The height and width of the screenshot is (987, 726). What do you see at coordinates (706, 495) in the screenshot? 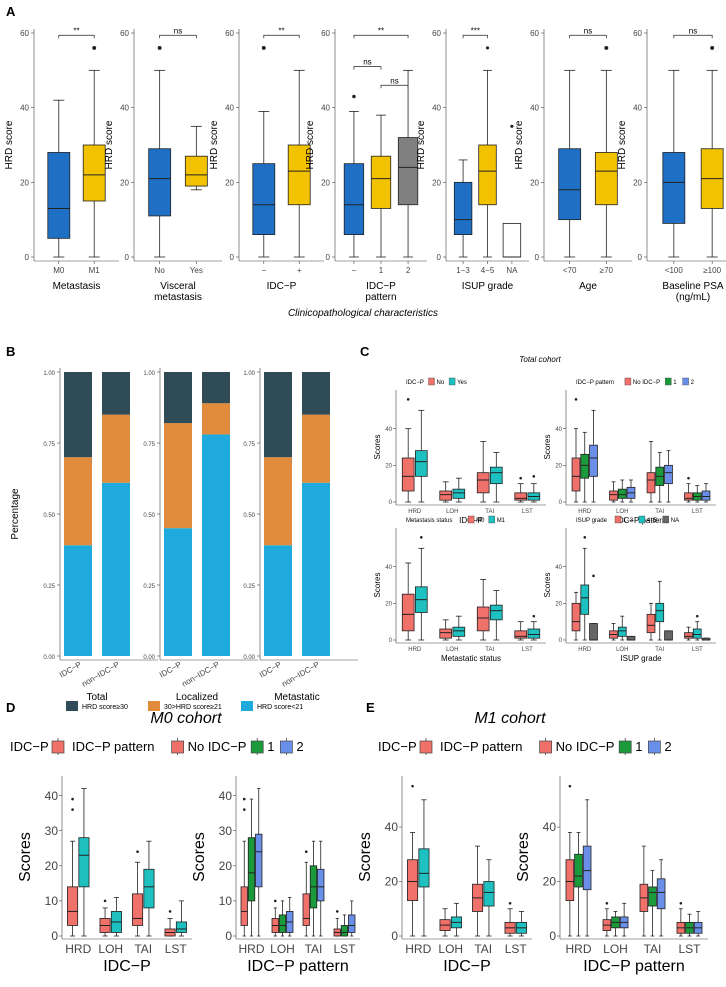
I see `box-lst-series-2-box` at bounding box center [706, 495].